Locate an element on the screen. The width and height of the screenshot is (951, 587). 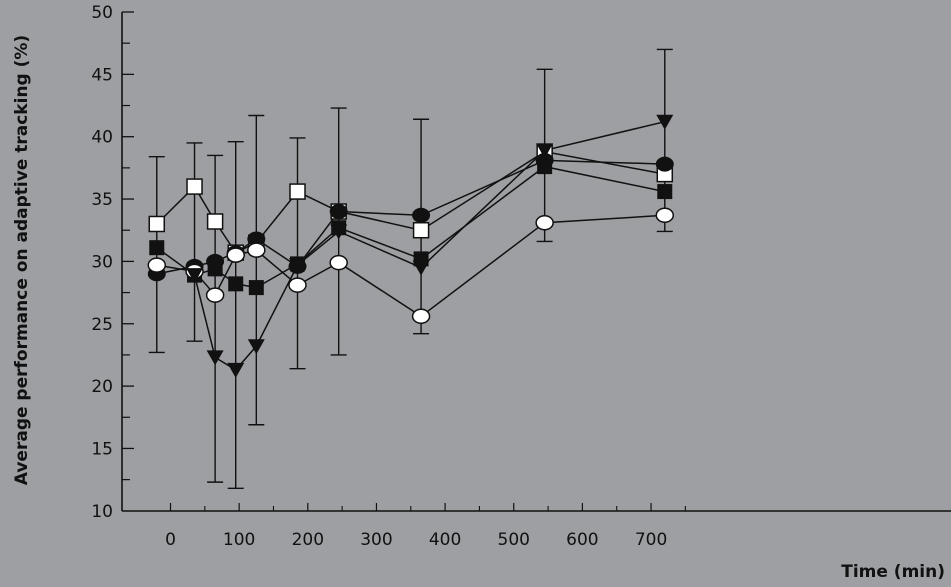
y-tick-label: 10 is located at coordinates (102, 512).